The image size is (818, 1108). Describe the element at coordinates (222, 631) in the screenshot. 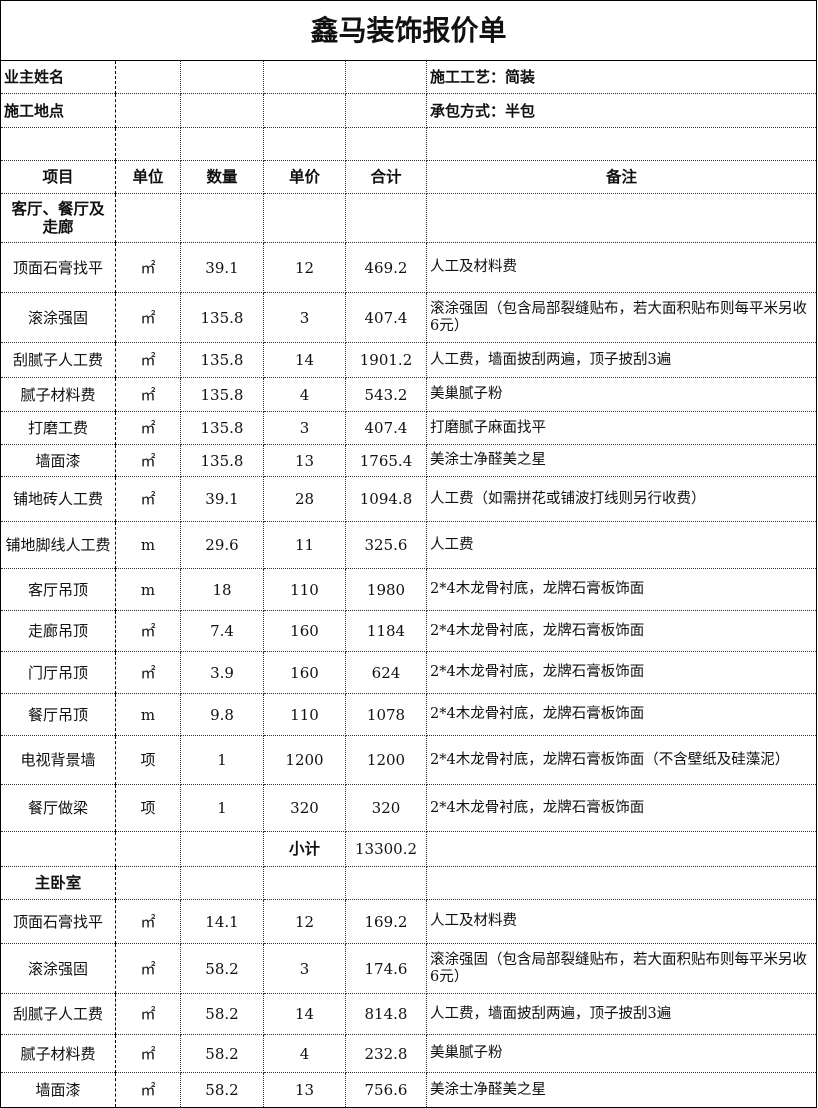

I see `quantity: 7.4` at that location.